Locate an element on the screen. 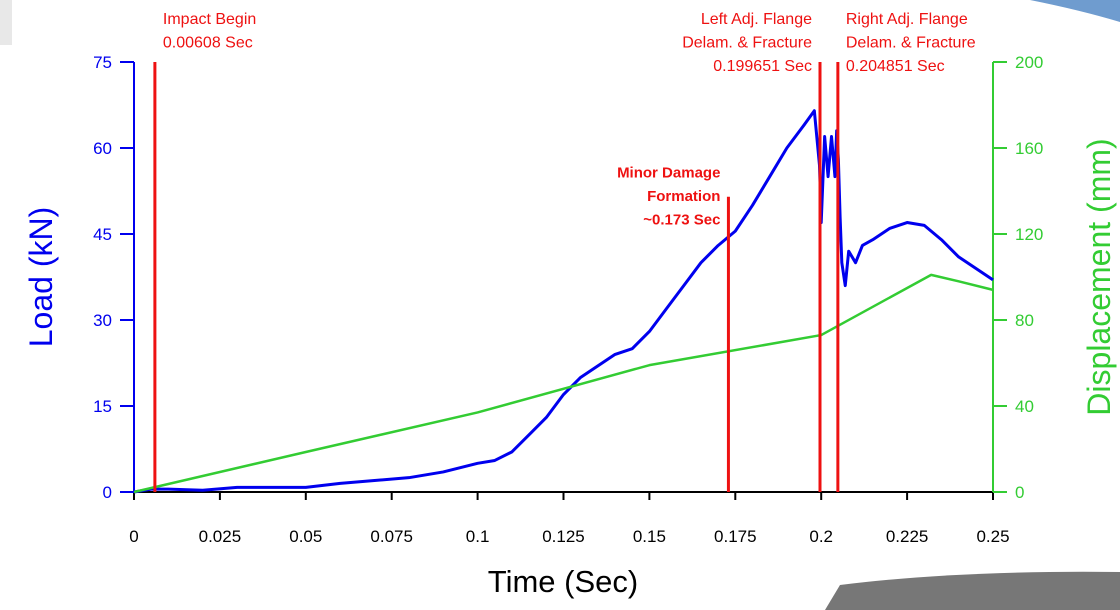  y-axis-label: Load (kN) is located at coordinates (41, 277).